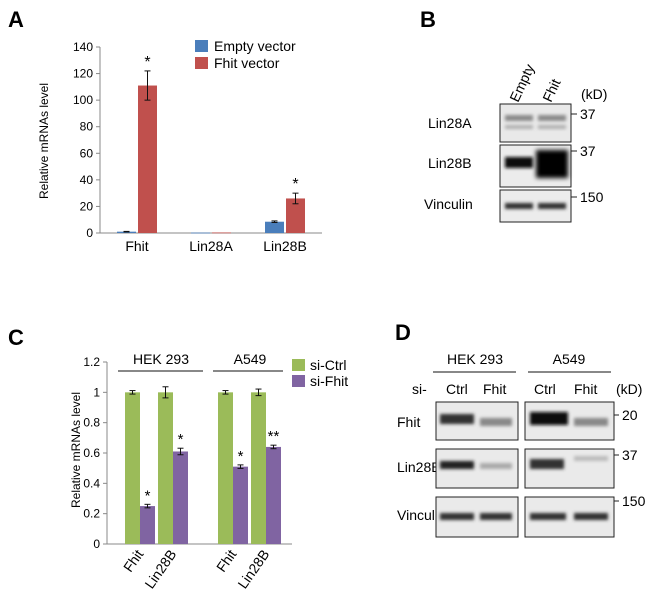 This screenshot has width=650, height=600. Describe the element at coordinates (569, 359) in the screenshot. I see `blot-d-group-a549: A549` at that location.